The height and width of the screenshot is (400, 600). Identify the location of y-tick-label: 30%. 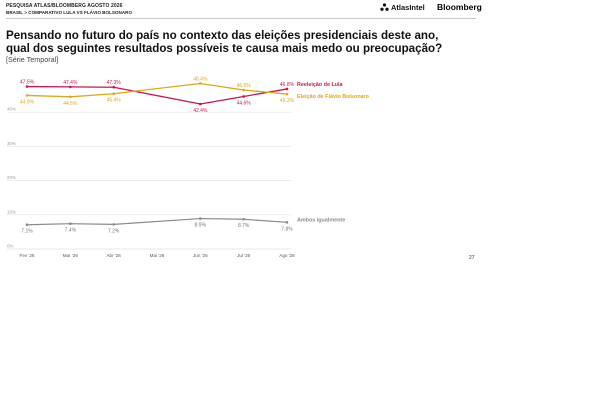
(11, 143).